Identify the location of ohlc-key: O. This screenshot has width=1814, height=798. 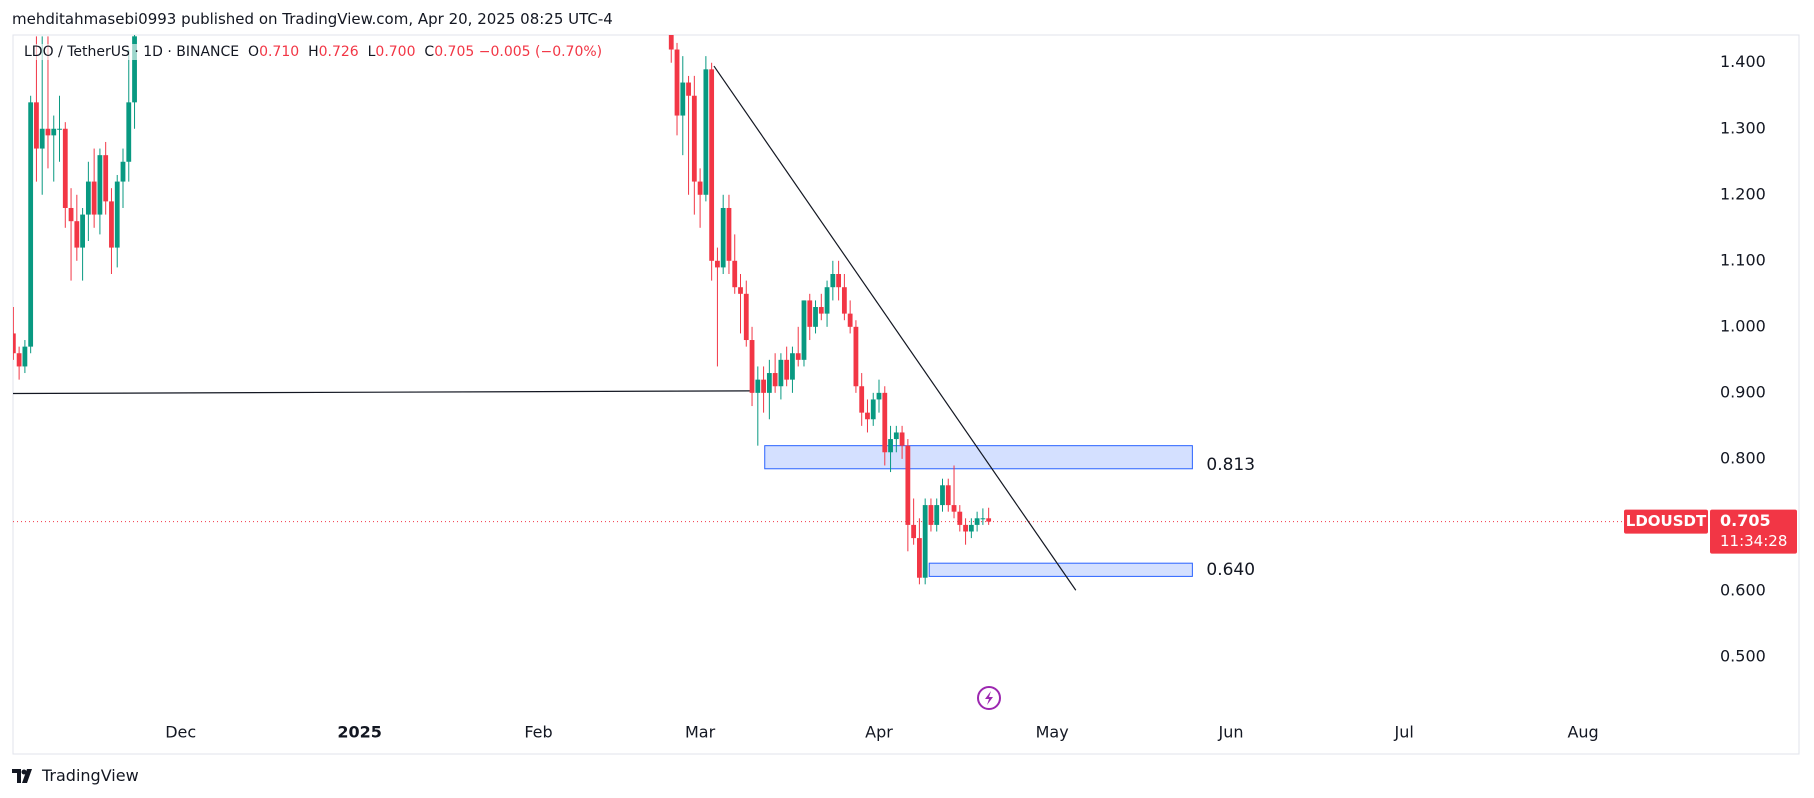
(254, 52).